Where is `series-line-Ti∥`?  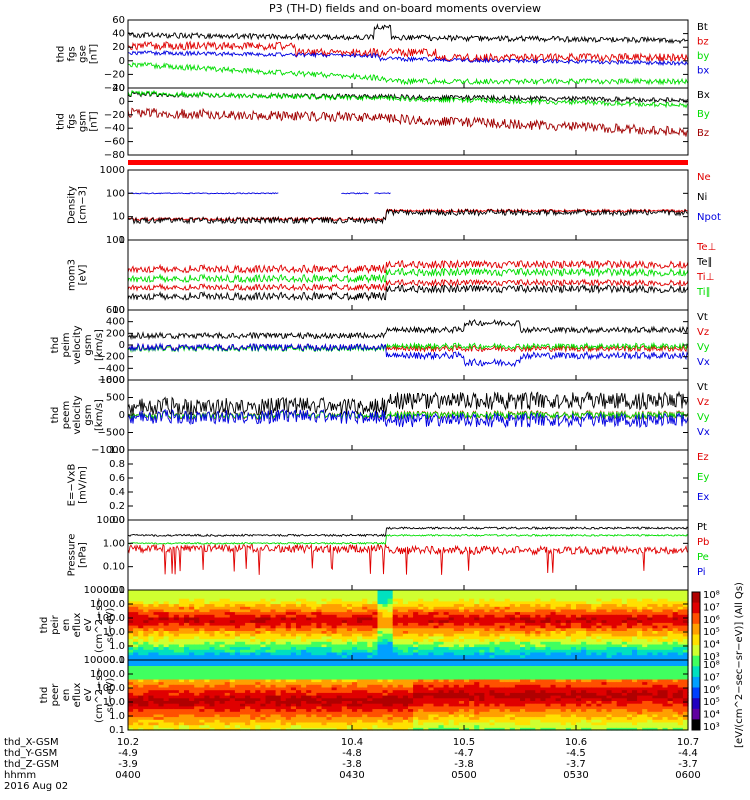
series-line-Ti∥ is located at coordinates (408, 275).